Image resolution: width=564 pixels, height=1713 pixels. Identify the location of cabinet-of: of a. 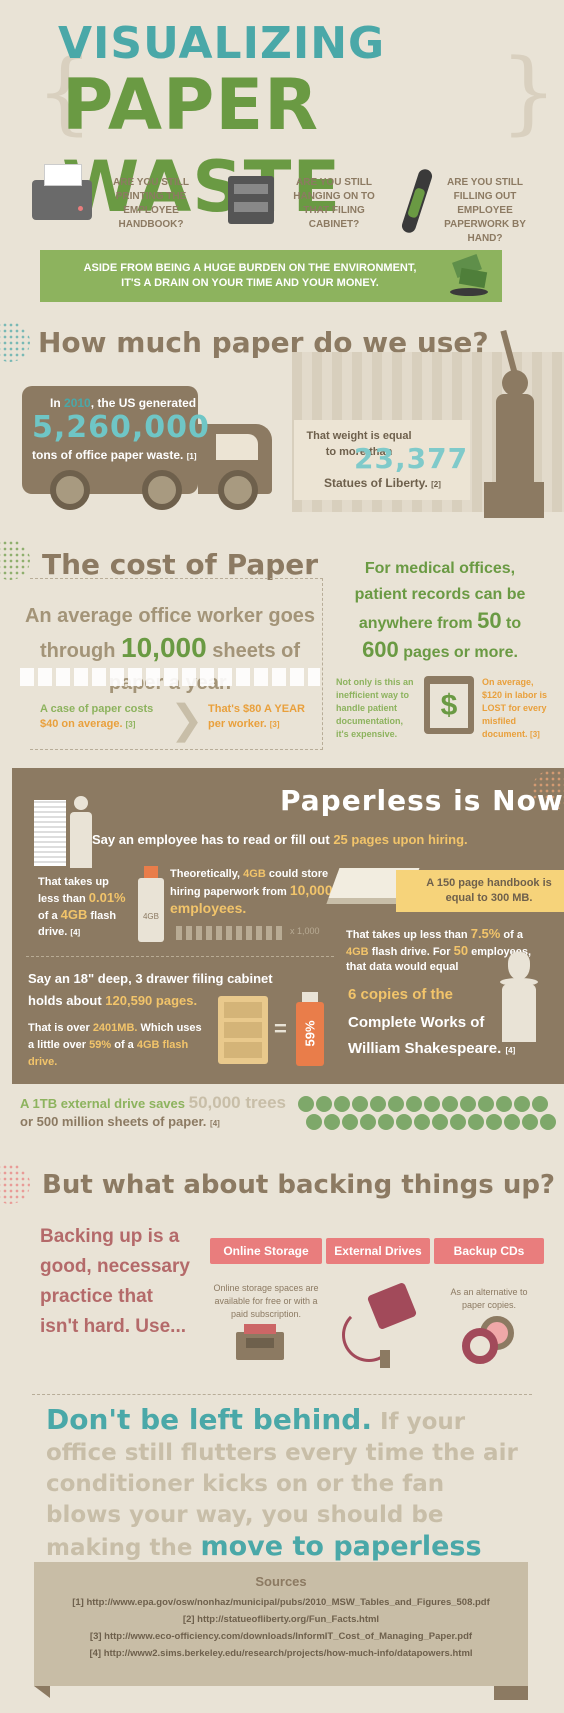
(124, 1045).